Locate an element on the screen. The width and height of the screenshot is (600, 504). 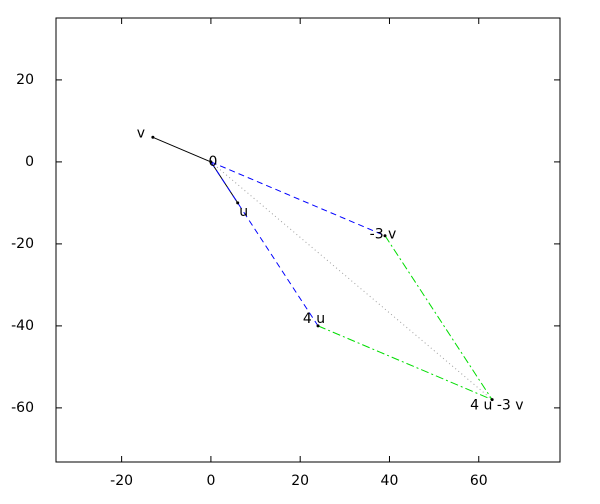
x-tick-label: -20 is located at coordinates (121, 481).